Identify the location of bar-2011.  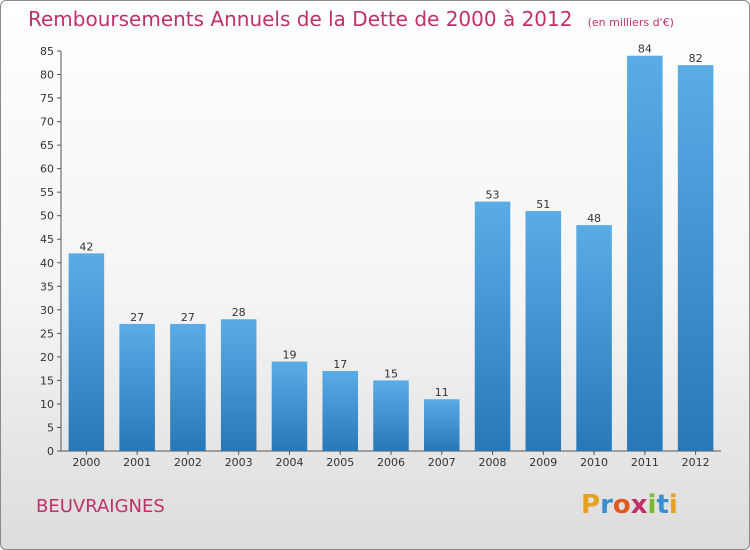
(645, 253).